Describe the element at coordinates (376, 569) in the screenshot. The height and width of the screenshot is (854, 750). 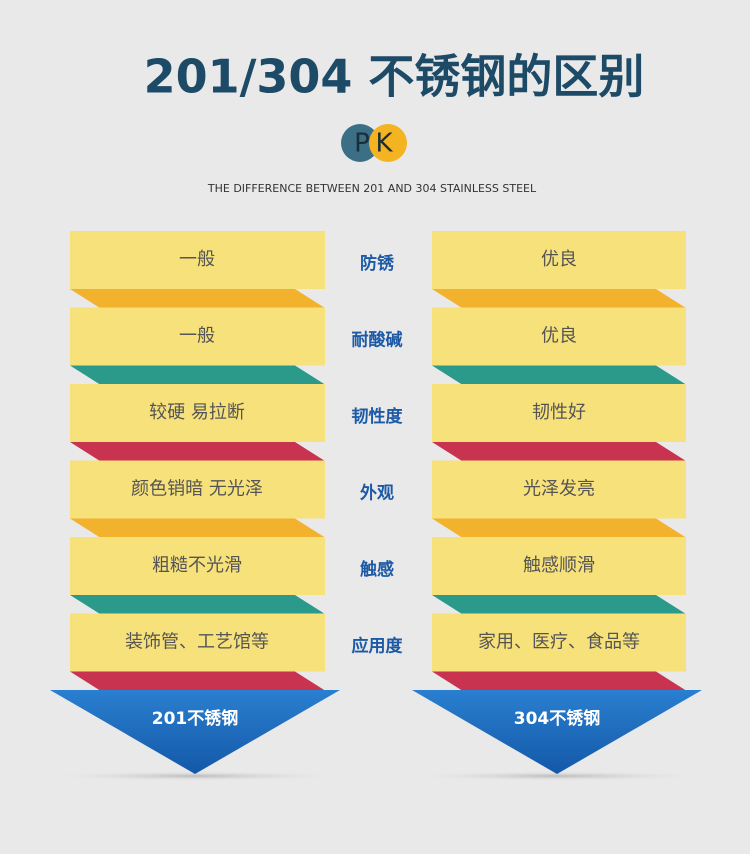
I see `row-label: 触感` at that location.